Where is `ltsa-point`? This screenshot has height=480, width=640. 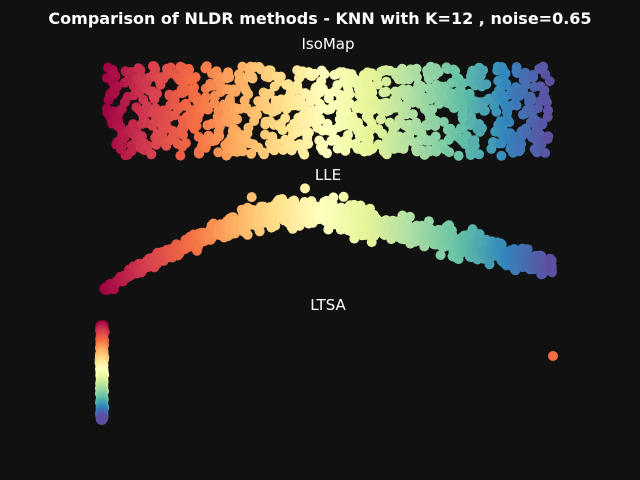
ltsa-point is located at coordinates (101, 420).